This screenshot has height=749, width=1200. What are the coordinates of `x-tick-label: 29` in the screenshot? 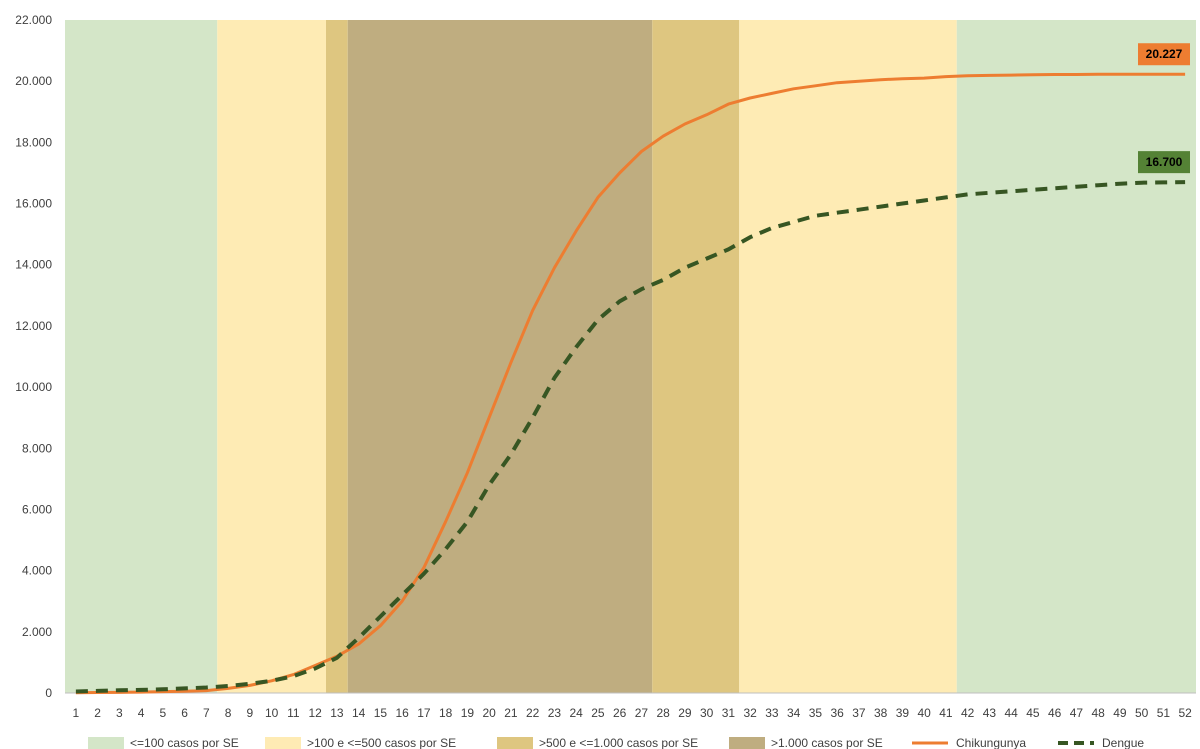 It's located at (685, 713).